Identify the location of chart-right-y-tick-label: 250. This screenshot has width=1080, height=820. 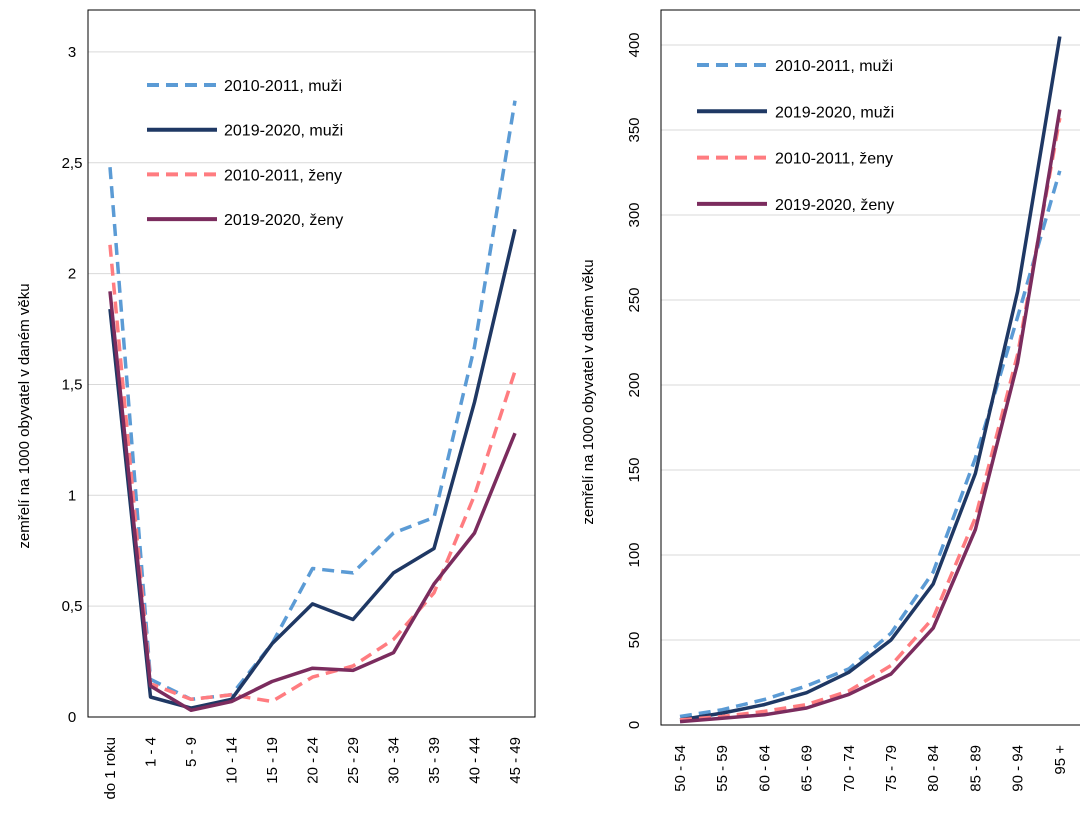
(634, 299).